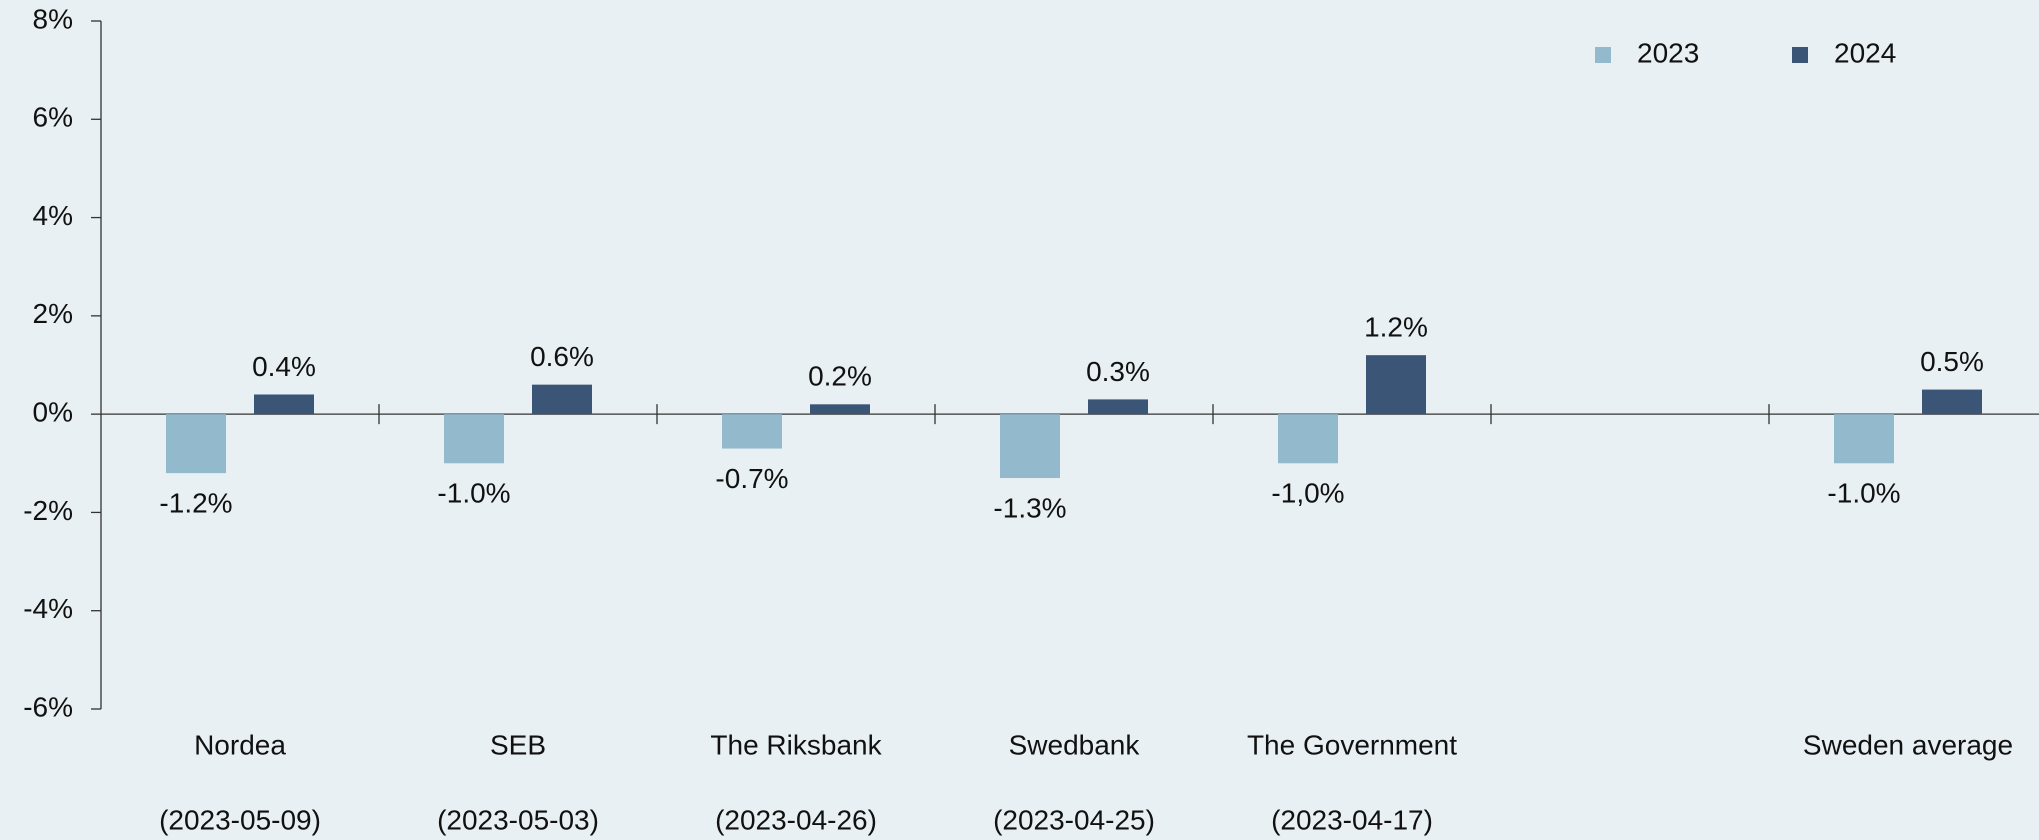 This screenshot has width=2039, height=840. What do you see at coordinates (53, 313) in the screenshot?
I see `y-tick-label: 2%` at bounding box center [53, 313].